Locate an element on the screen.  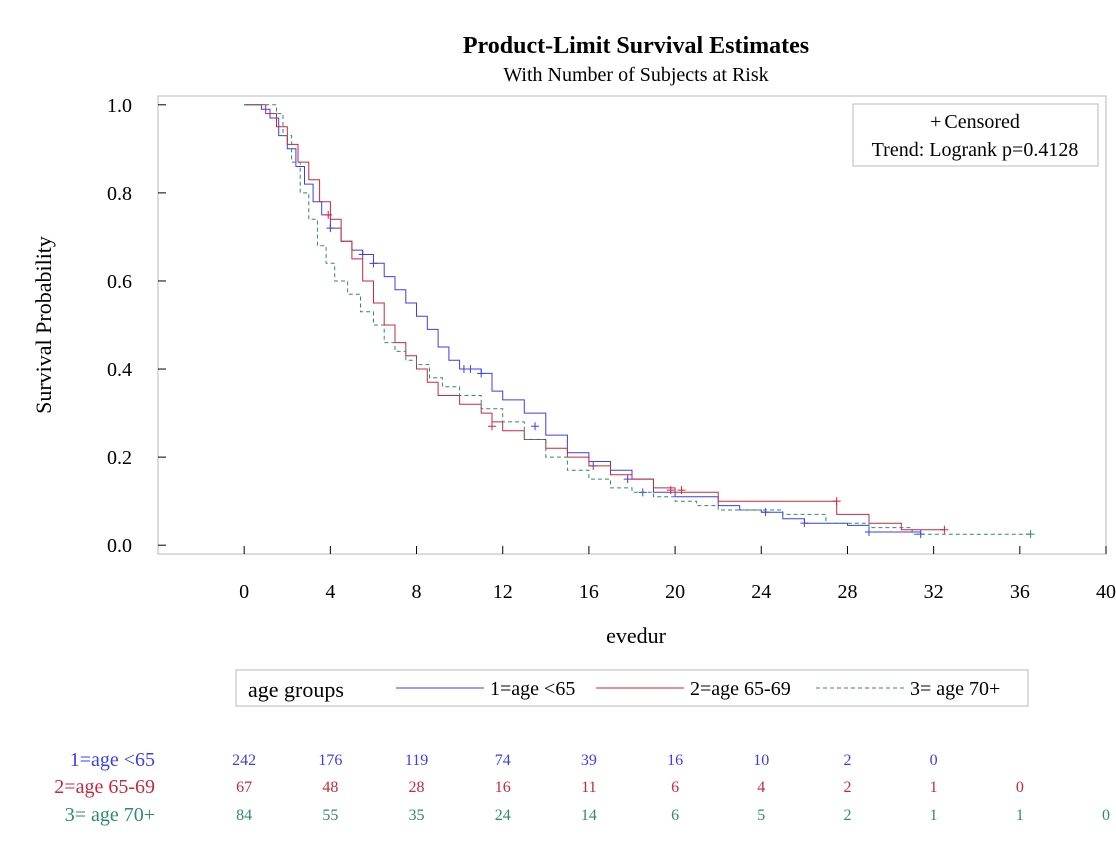
at-risk-count: 67 is located at coordinates (244, 787).